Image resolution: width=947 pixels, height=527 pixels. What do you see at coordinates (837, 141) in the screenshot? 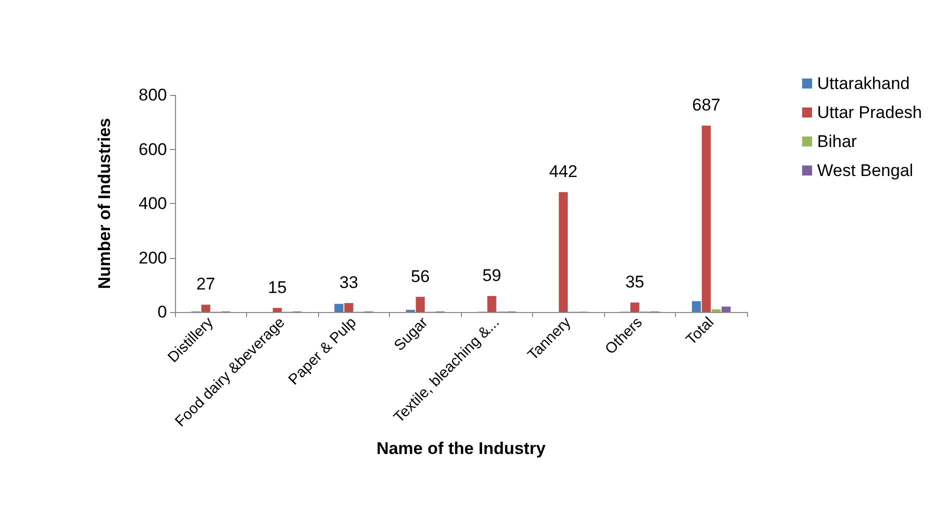
I see `legend-label: Bihar` at bounding box center [837, 141].